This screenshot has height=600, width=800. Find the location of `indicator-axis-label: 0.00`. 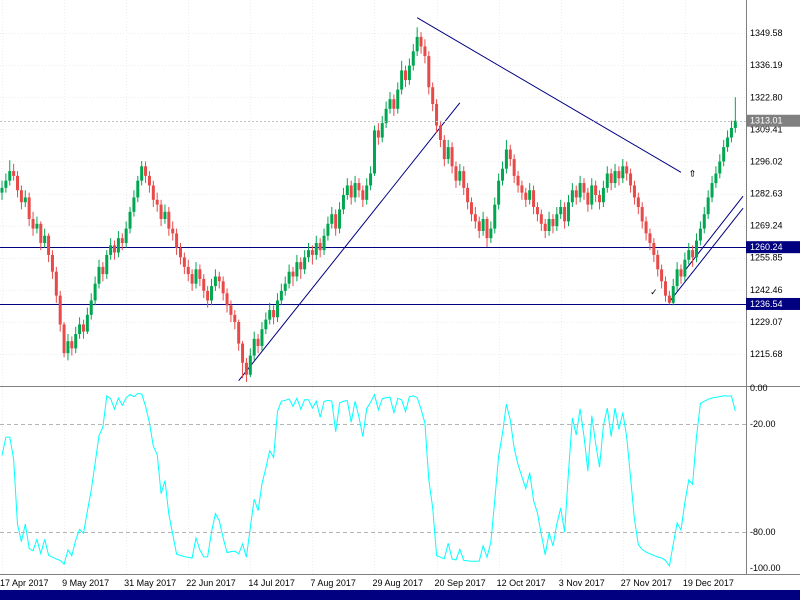

indicator-axis-label: 0.00 is located at coordinates (759, 388).